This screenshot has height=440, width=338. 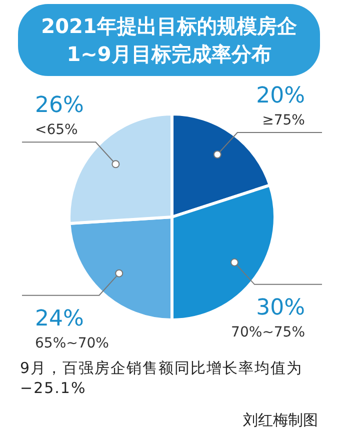 What do you see at coordinates (280, 96) in the screenshot?
I see `data-label: 20%` at bounding box center [280, 96].